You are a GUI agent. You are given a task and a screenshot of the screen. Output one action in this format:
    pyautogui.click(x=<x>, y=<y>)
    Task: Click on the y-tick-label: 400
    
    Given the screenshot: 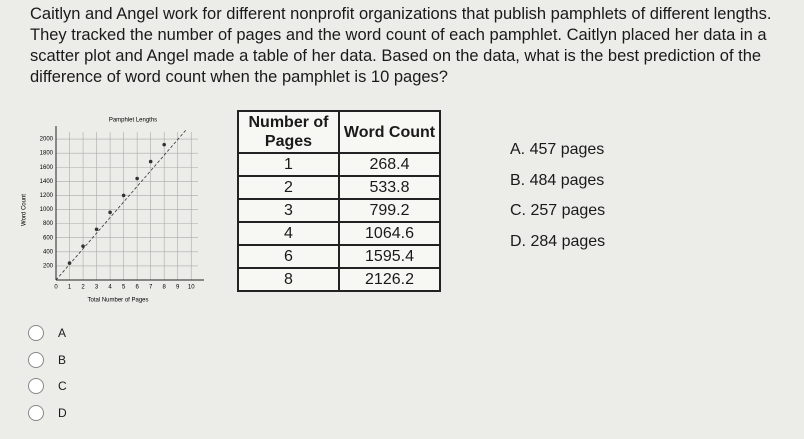 What is the action you would take?
    pyautogui.click(x=48, y=252)
    